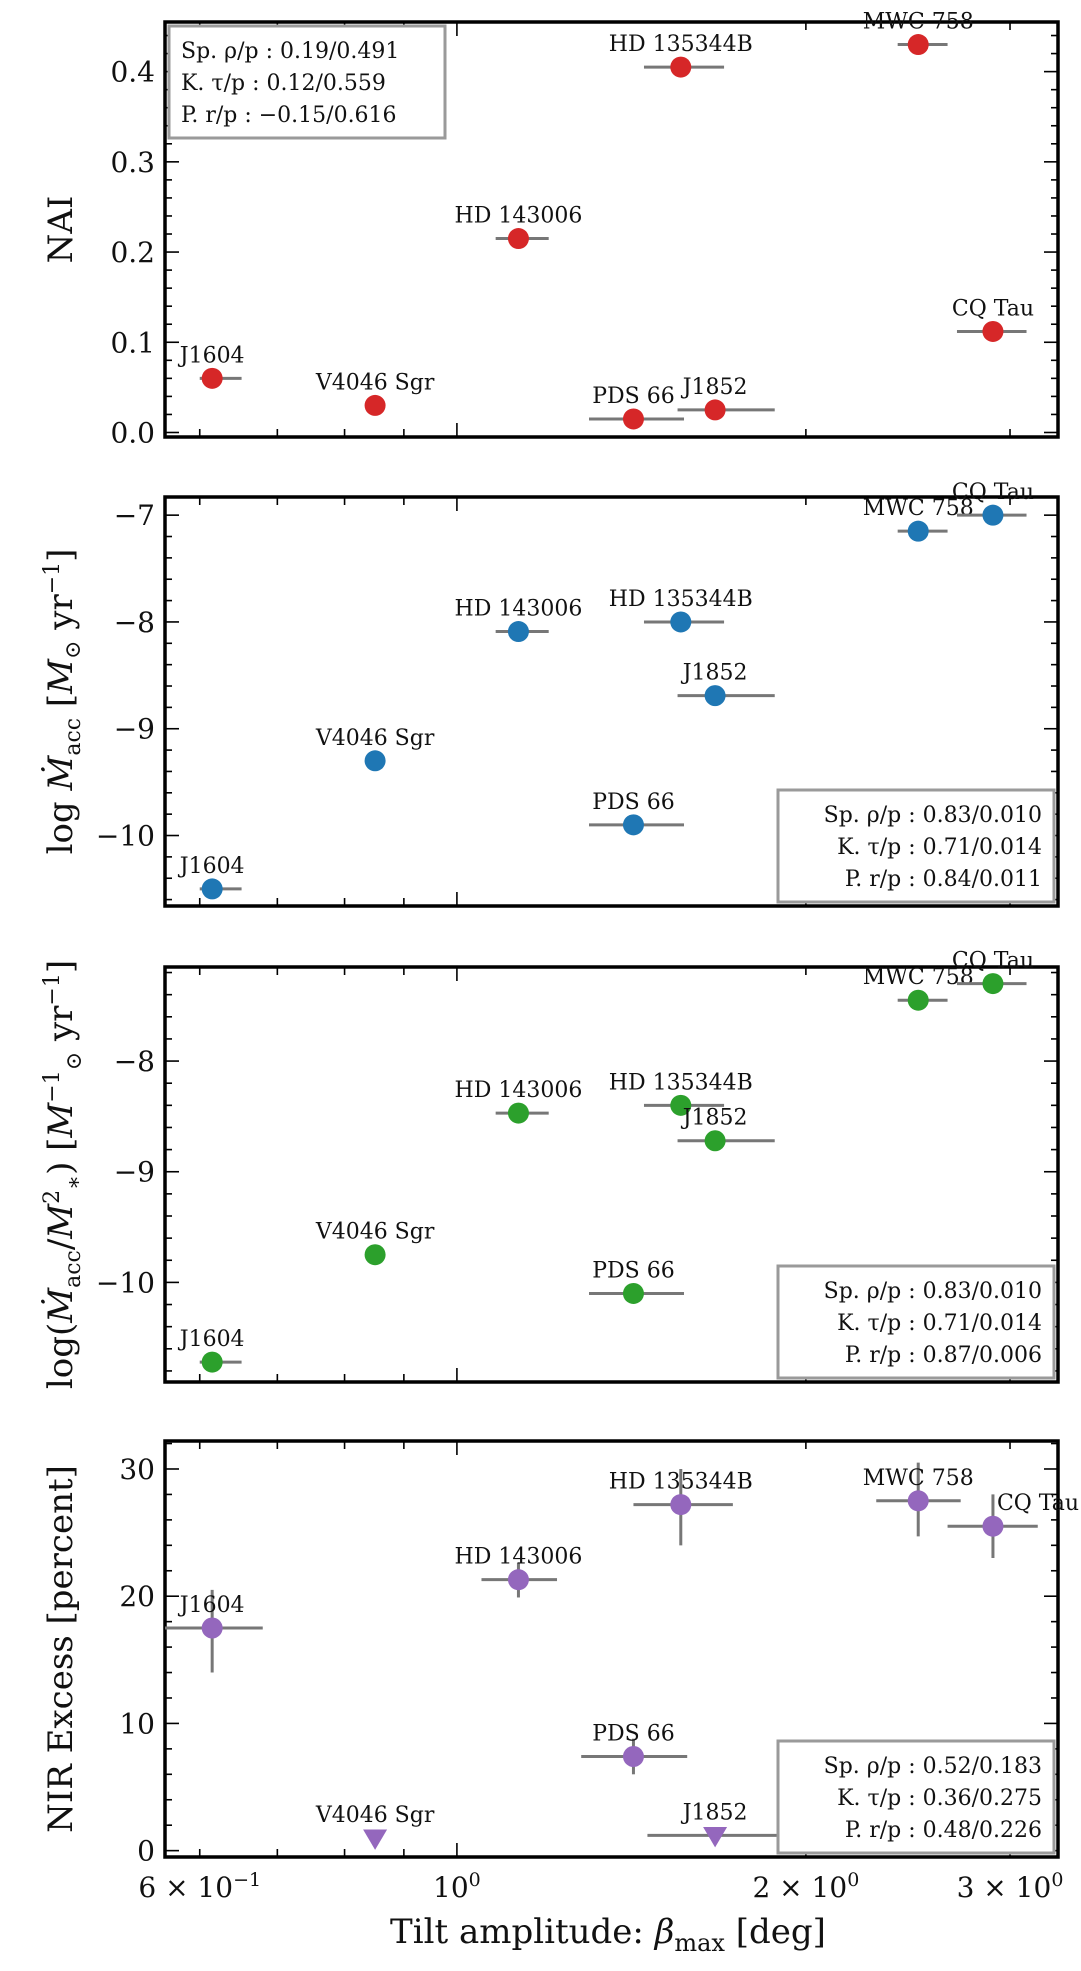  I want to click on y-axis-title: log(Ṁacc/M2∗) [M−1⊙ yr−1], so click(63, 1174).